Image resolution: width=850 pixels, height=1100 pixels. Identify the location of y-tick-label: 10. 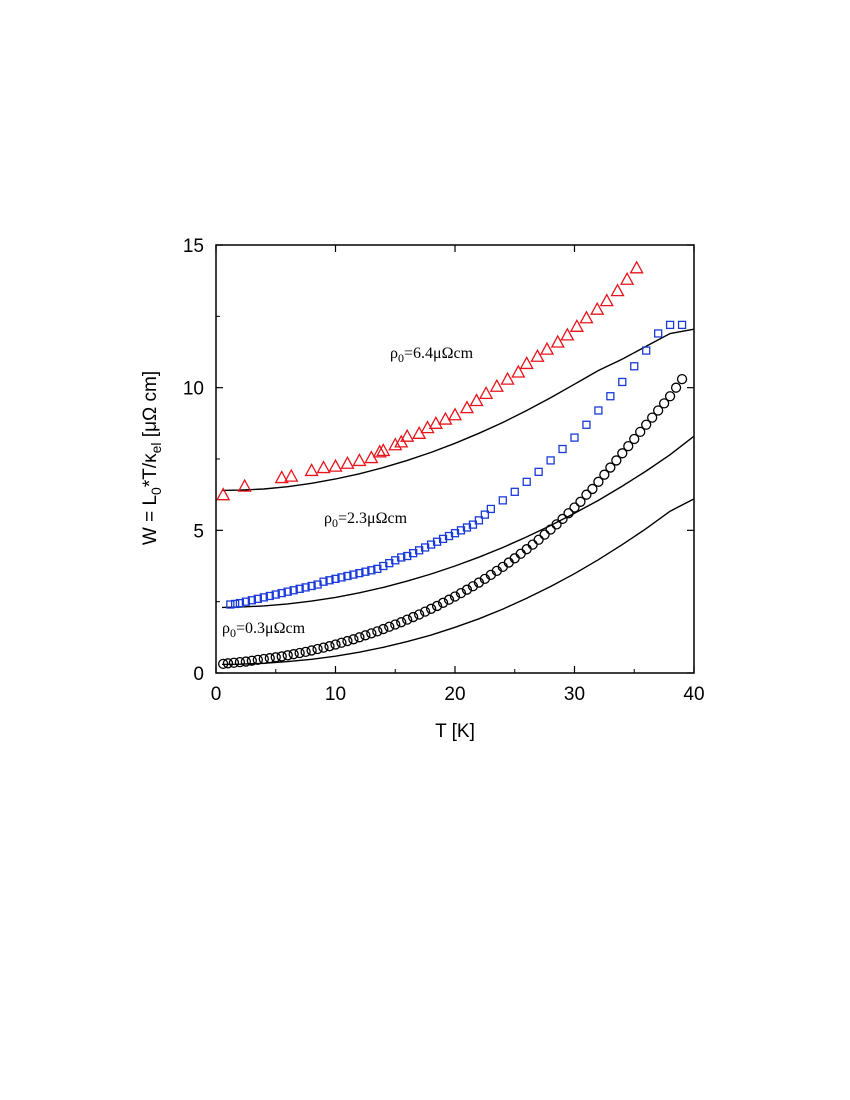
(193, 389).